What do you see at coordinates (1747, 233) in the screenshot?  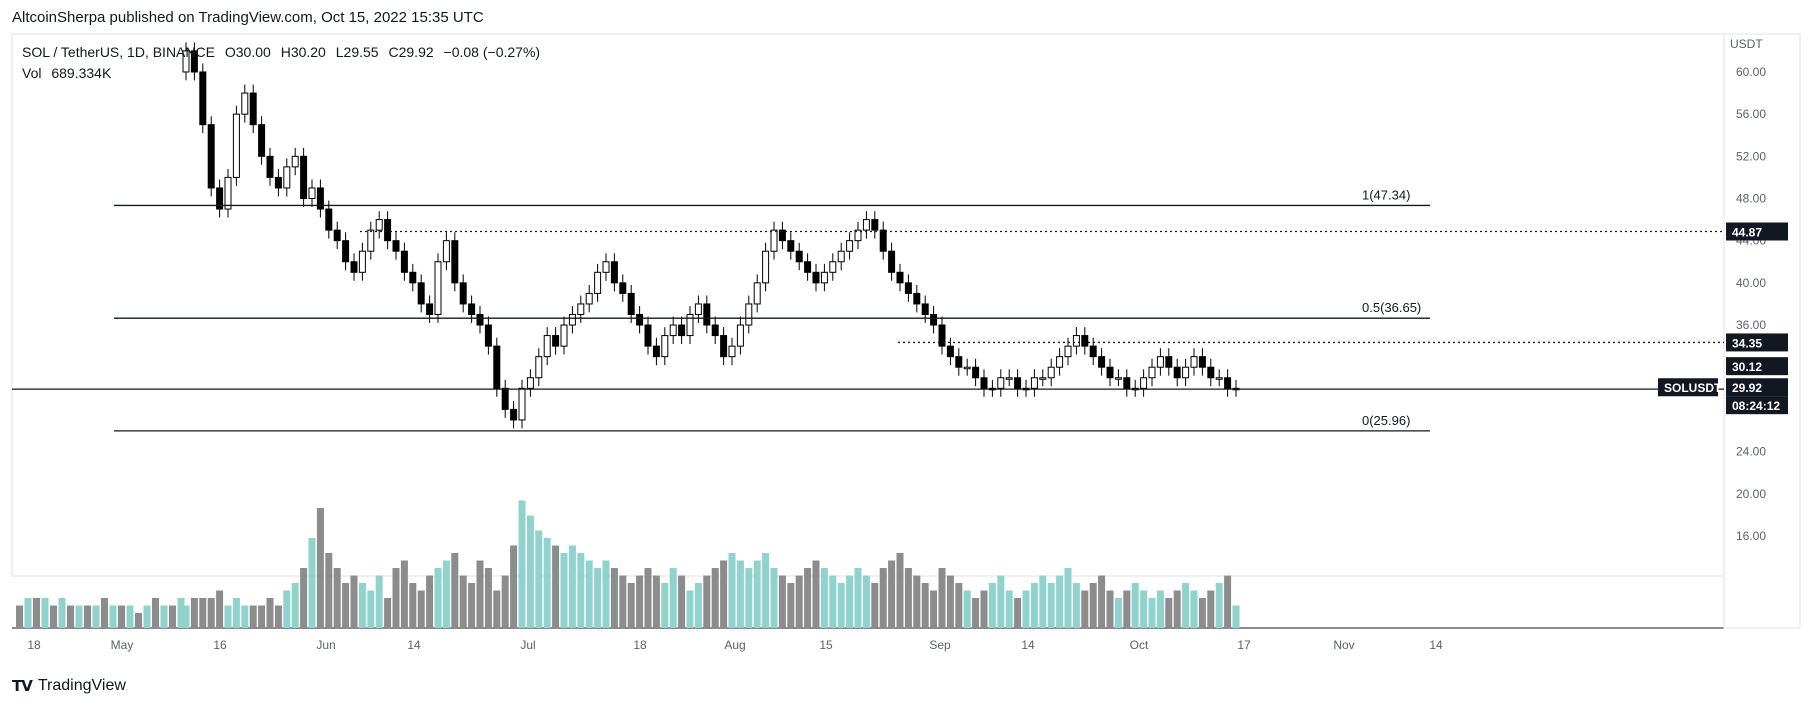 I see `price-tag-0: 44.87` at bounding box center [1747, 233].